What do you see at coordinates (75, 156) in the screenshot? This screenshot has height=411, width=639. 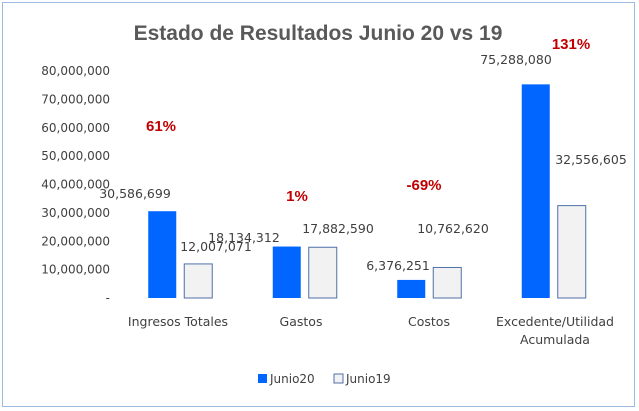 I see `y-tick-label: 50,000,000` at bounding box center [75, 156].